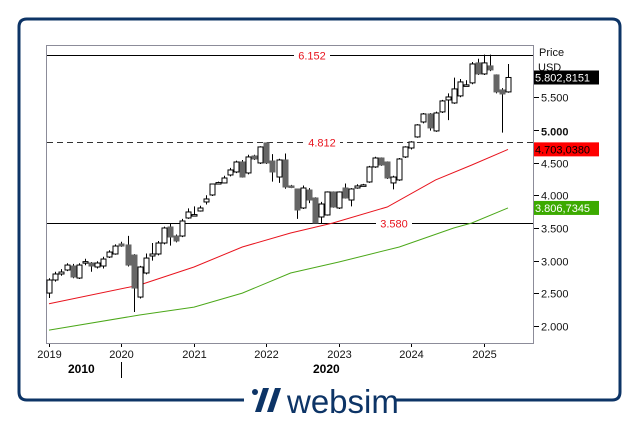  What do you see at coordinates (555, 99) in the screenshot?
I see `y-tick-label: 5.500` at bounding box center [555, 99].